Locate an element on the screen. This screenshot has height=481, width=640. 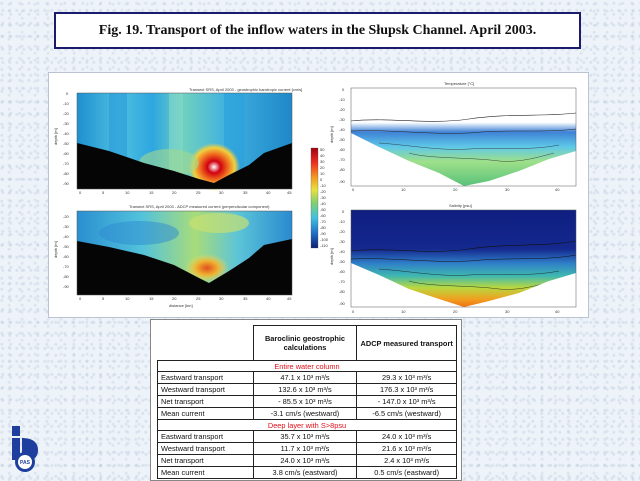
row-label: Westward transport is located at coordinates (205, 389).